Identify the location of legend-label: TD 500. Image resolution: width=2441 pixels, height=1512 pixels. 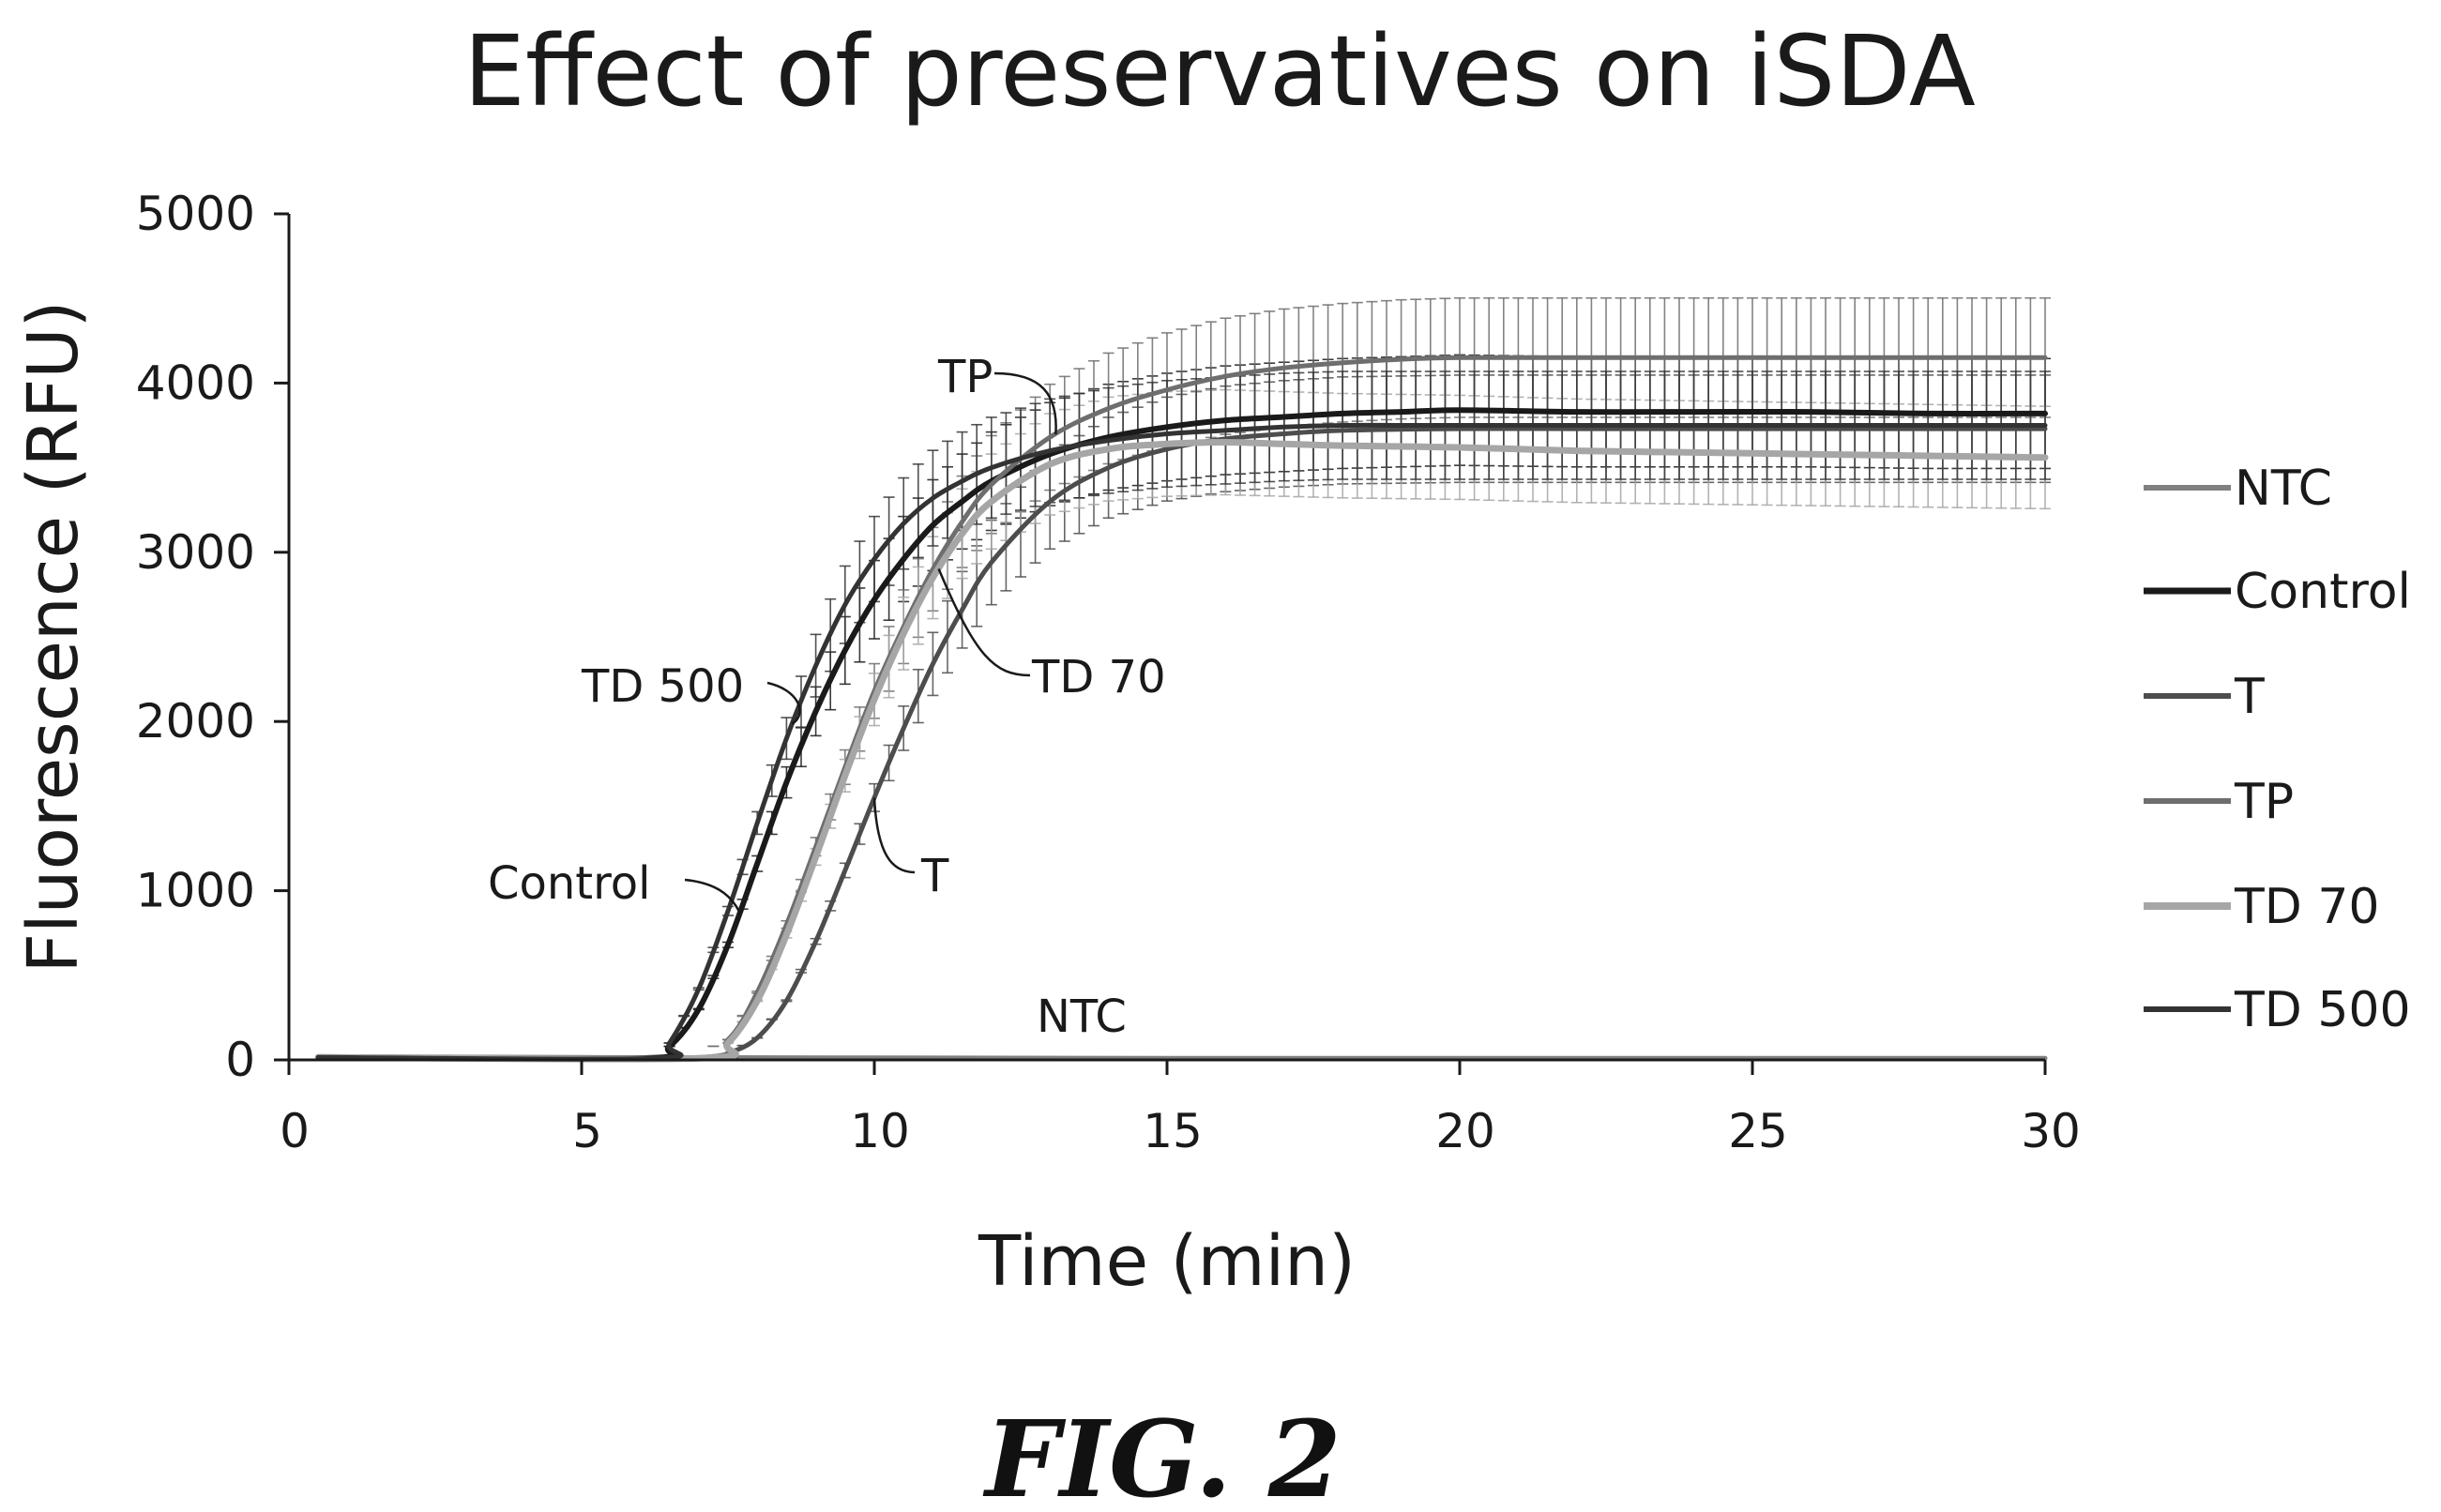
(2322, 1010).